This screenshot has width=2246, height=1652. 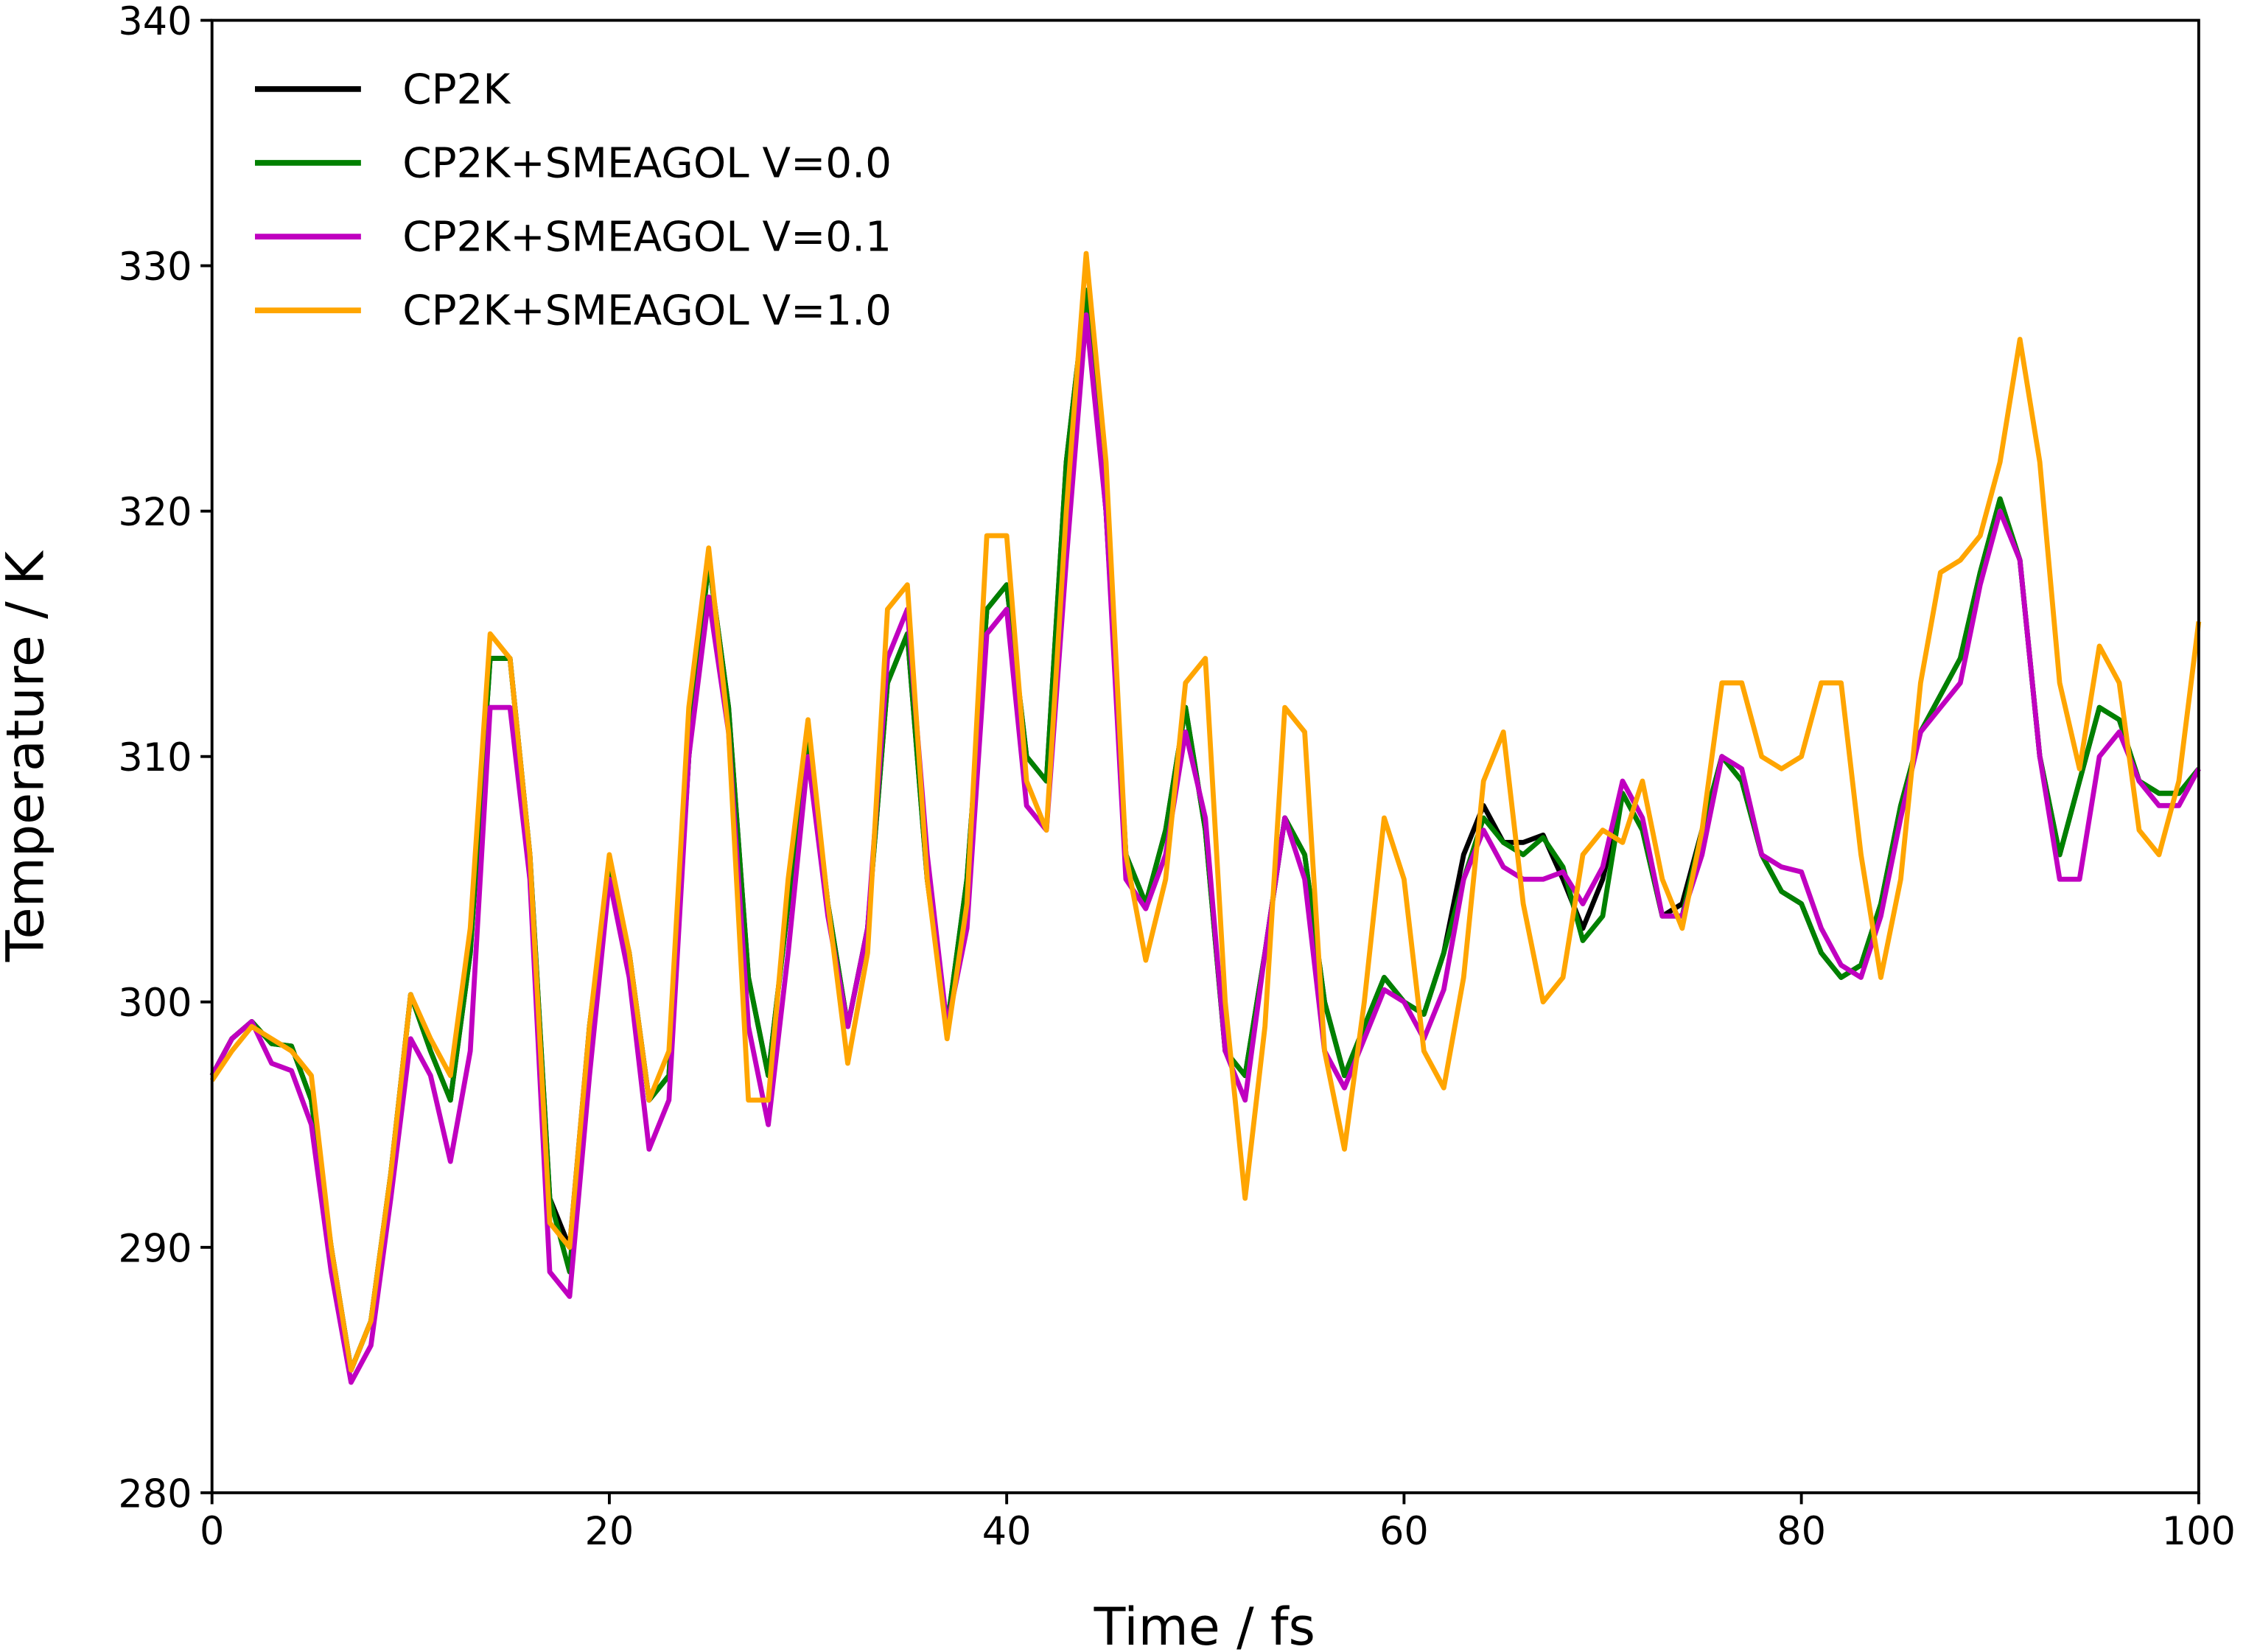 What do you see at coordinates (647, 163) in the screenshot?
I see `legend-label: CP2K+SMEAGOL V=0.0` at bounding box center [647, 163].